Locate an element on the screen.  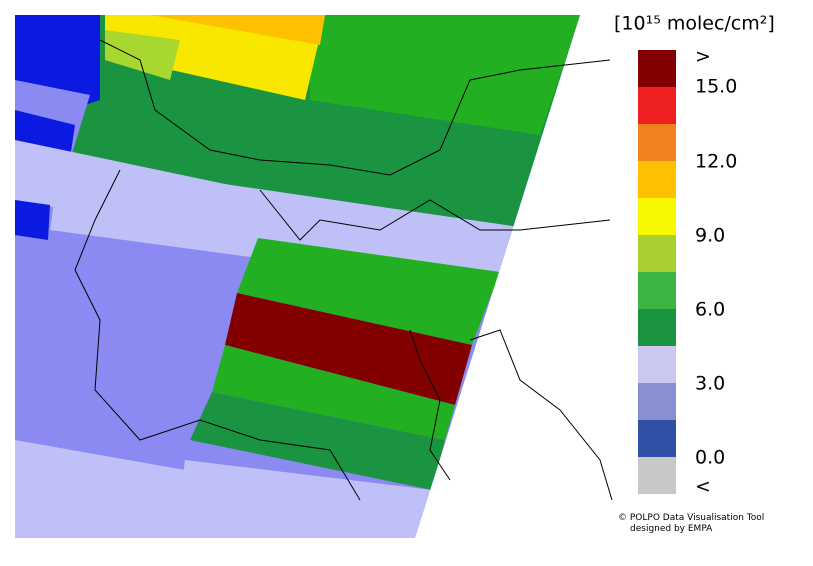
legend-label: 6.0 is located at coordinates (710, 310).